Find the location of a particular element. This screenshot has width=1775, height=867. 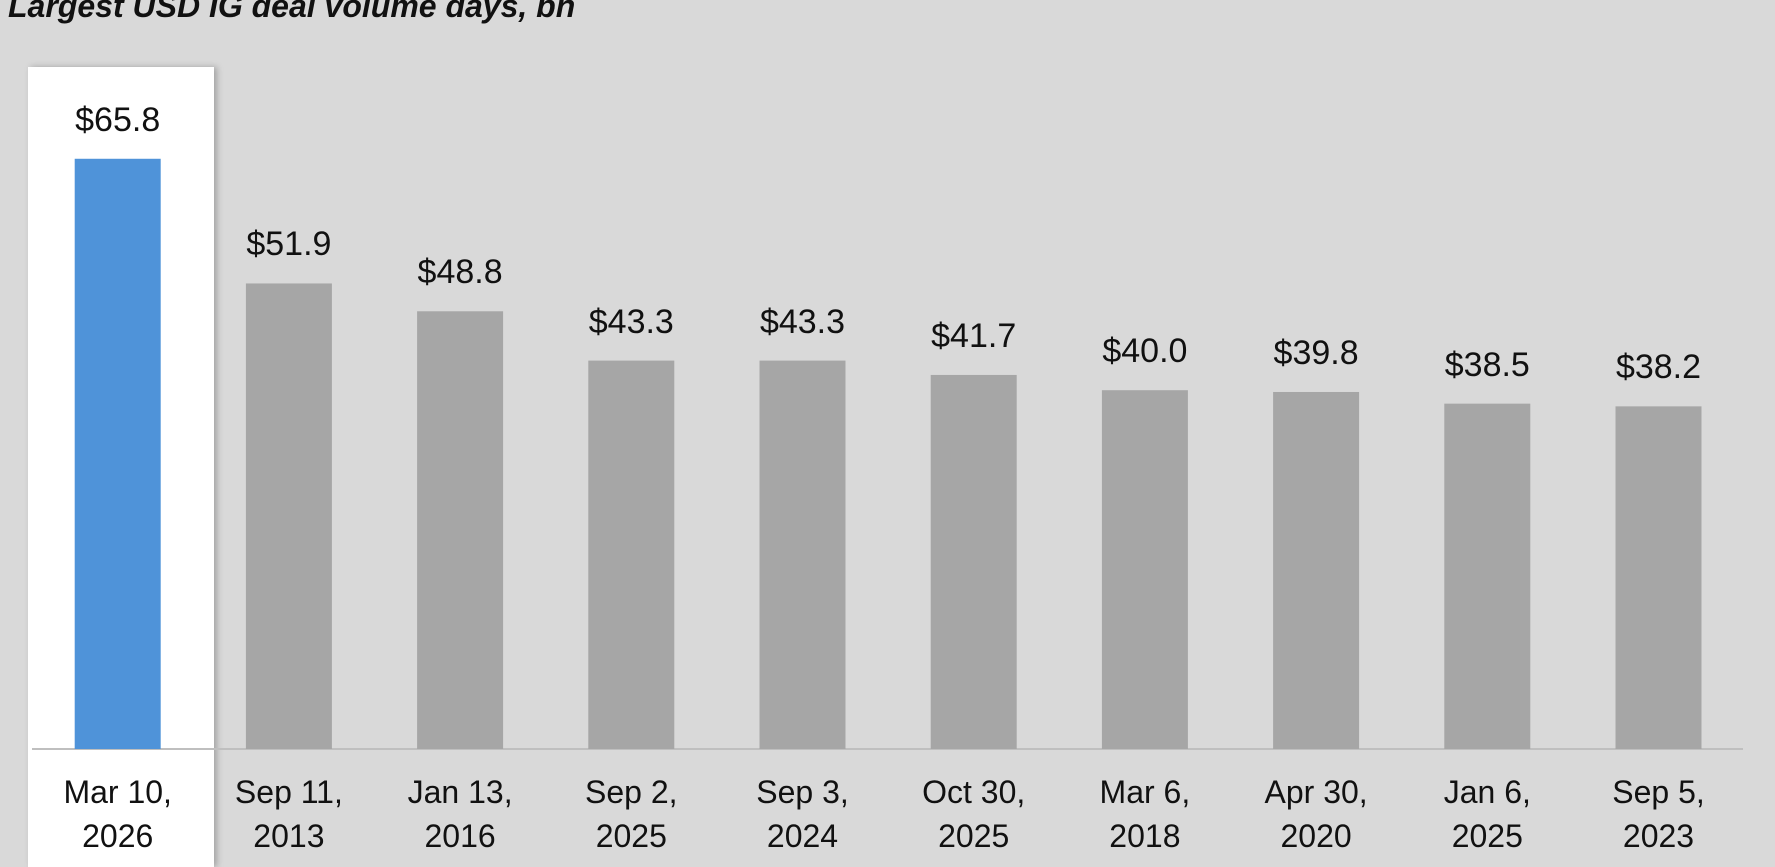

value-label: $48.8 is located at coordinates (460, 272).